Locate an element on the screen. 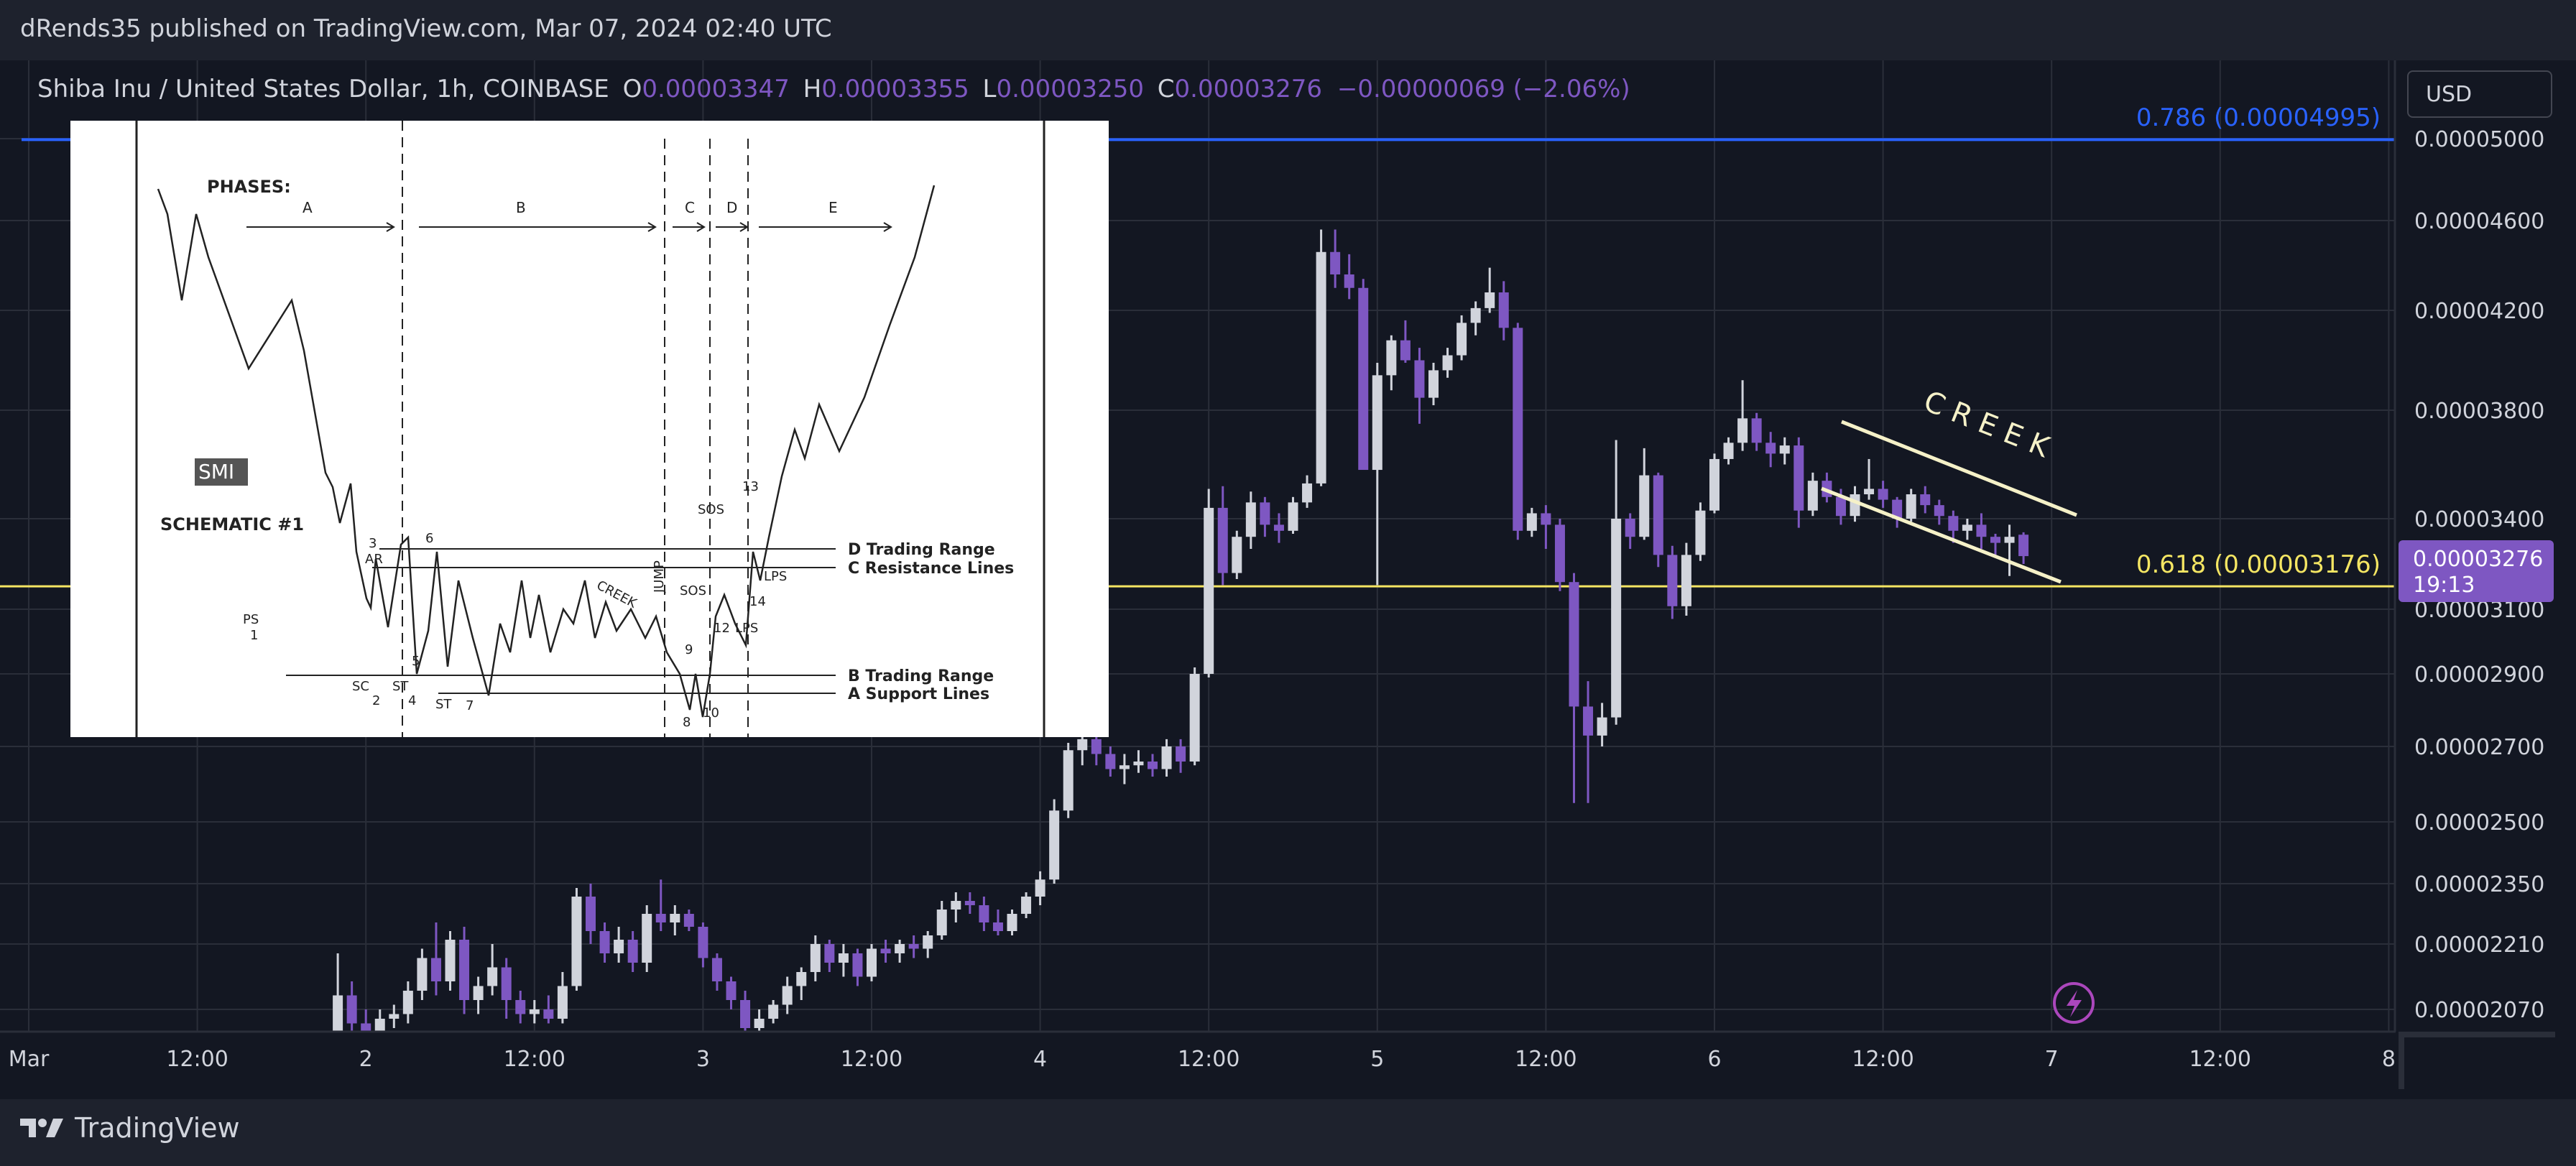  price-tick-label: 0.00002500 is located at coordinates (2479, 823).